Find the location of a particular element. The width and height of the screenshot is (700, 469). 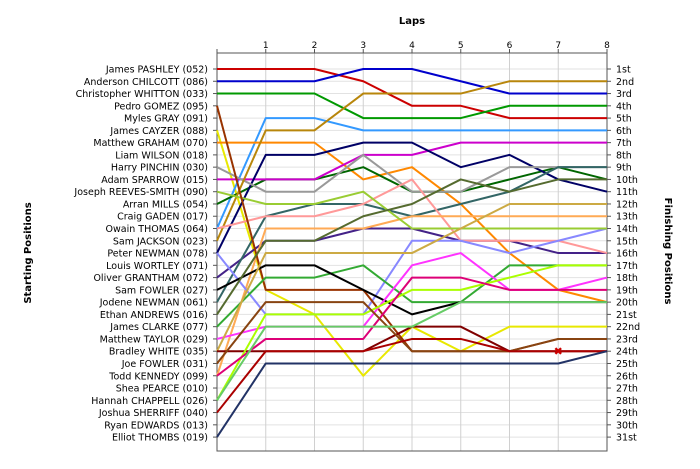

finish-position-label: 28th is located at coordinates (627, 401).